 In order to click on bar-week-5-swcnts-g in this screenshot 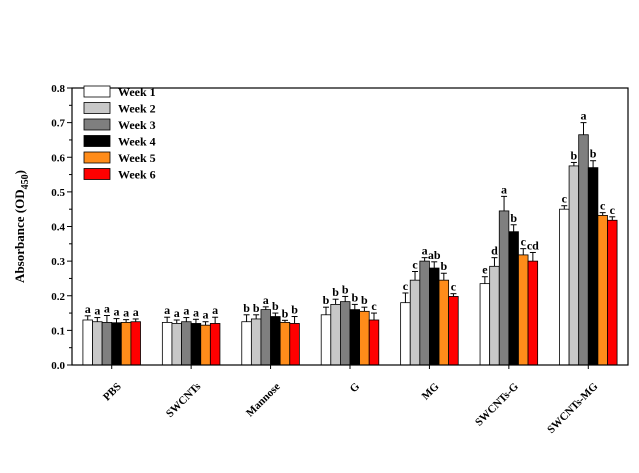, I will do `click(523, 310)`.